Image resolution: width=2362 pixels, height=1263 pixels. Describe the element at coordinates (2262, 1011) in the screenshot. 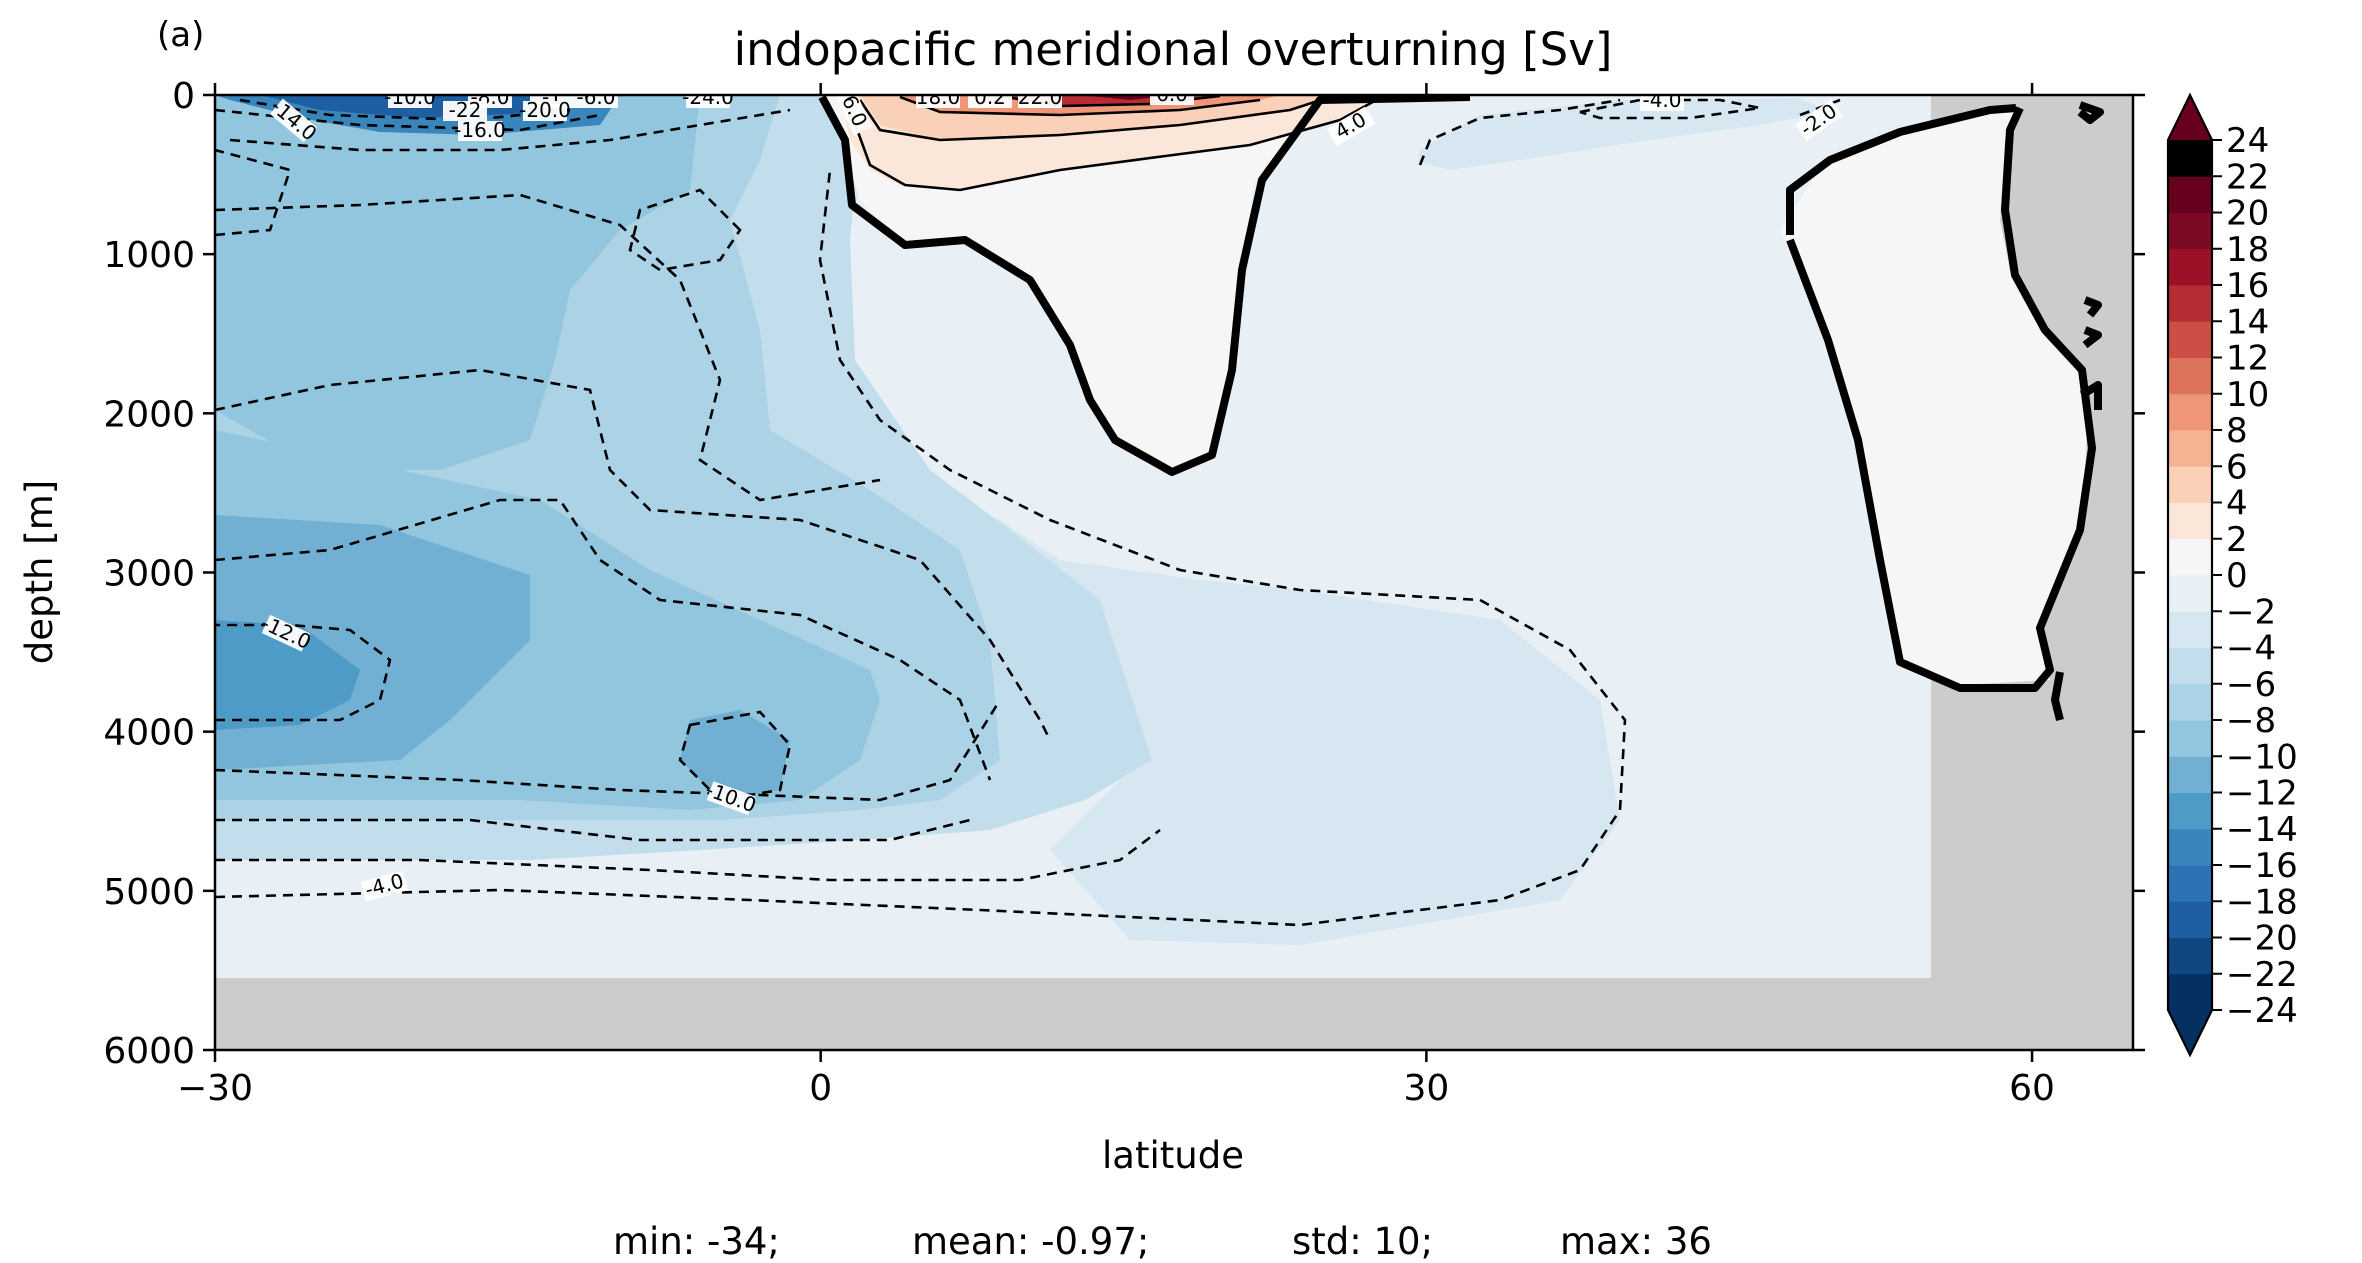

I see `colorbar-tick-label: −24` at that location.